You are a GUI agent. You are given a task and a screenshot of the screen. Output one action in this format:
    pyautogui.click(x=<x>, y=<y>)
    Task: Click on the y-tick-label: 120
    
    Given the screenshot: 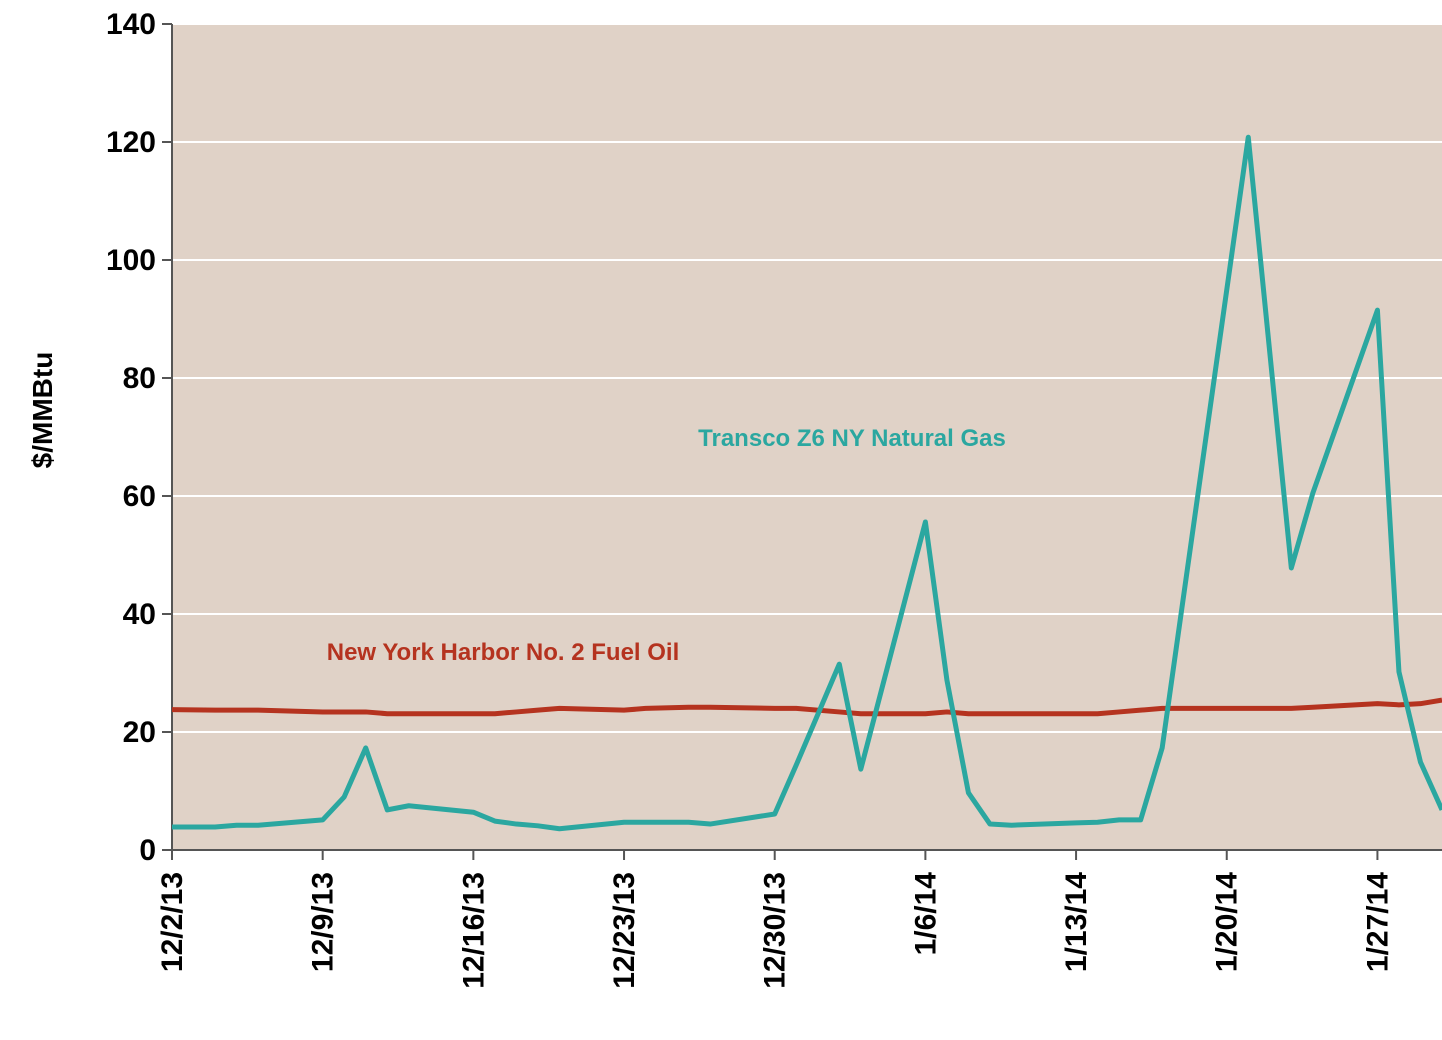 What is the action you would take?
    pyautogui.click(x=131, y=142)
    